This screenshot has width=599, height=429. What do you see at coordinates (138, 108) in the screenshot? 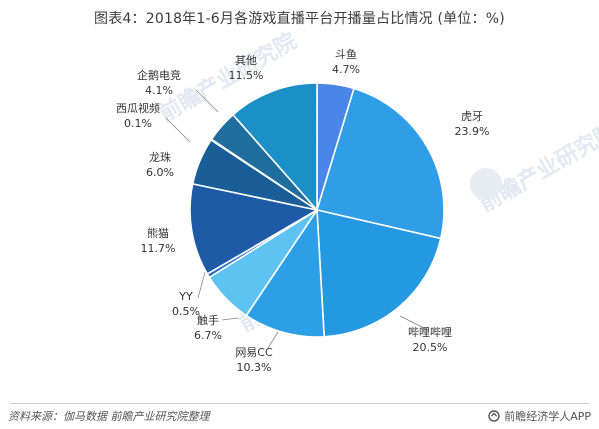
I see `slice-name-label: 西瓜视频` at bounding box center [138, 108].